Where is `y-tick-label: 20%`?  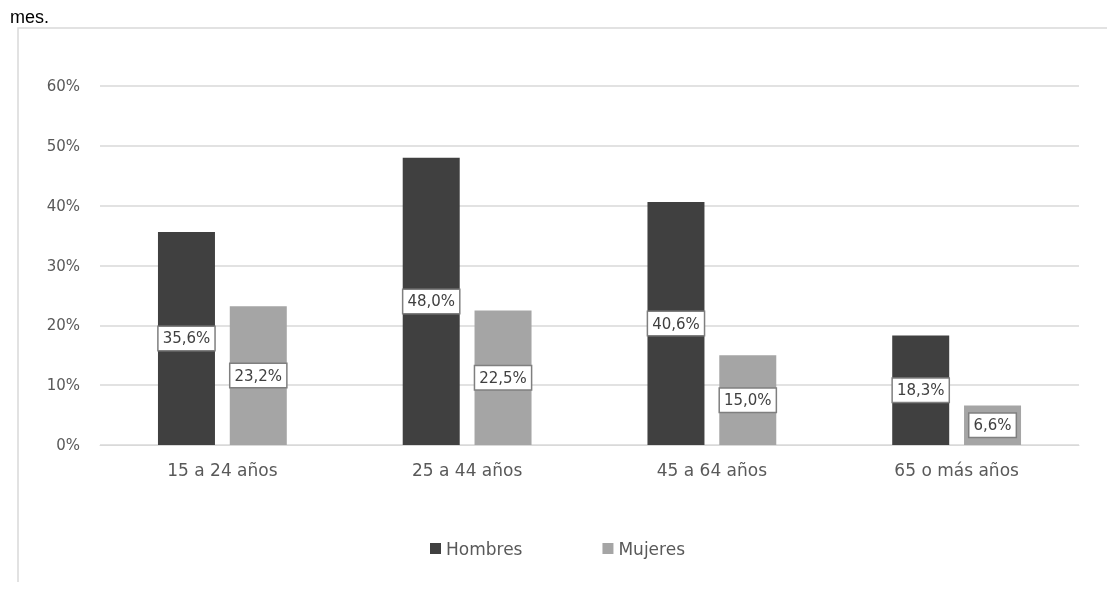 y-tick-label: 20% is located at coordinates (63, 325).